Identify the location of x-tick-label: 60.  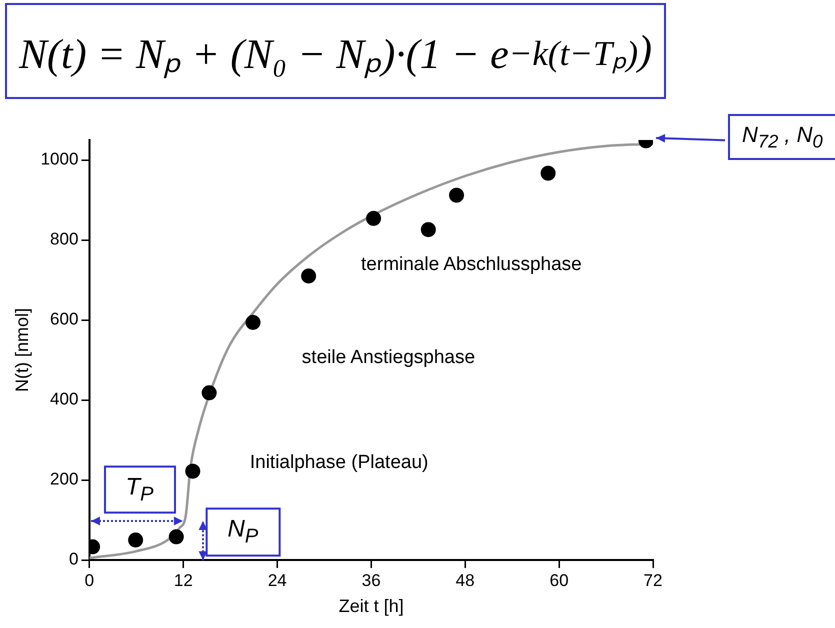
(559, 580).